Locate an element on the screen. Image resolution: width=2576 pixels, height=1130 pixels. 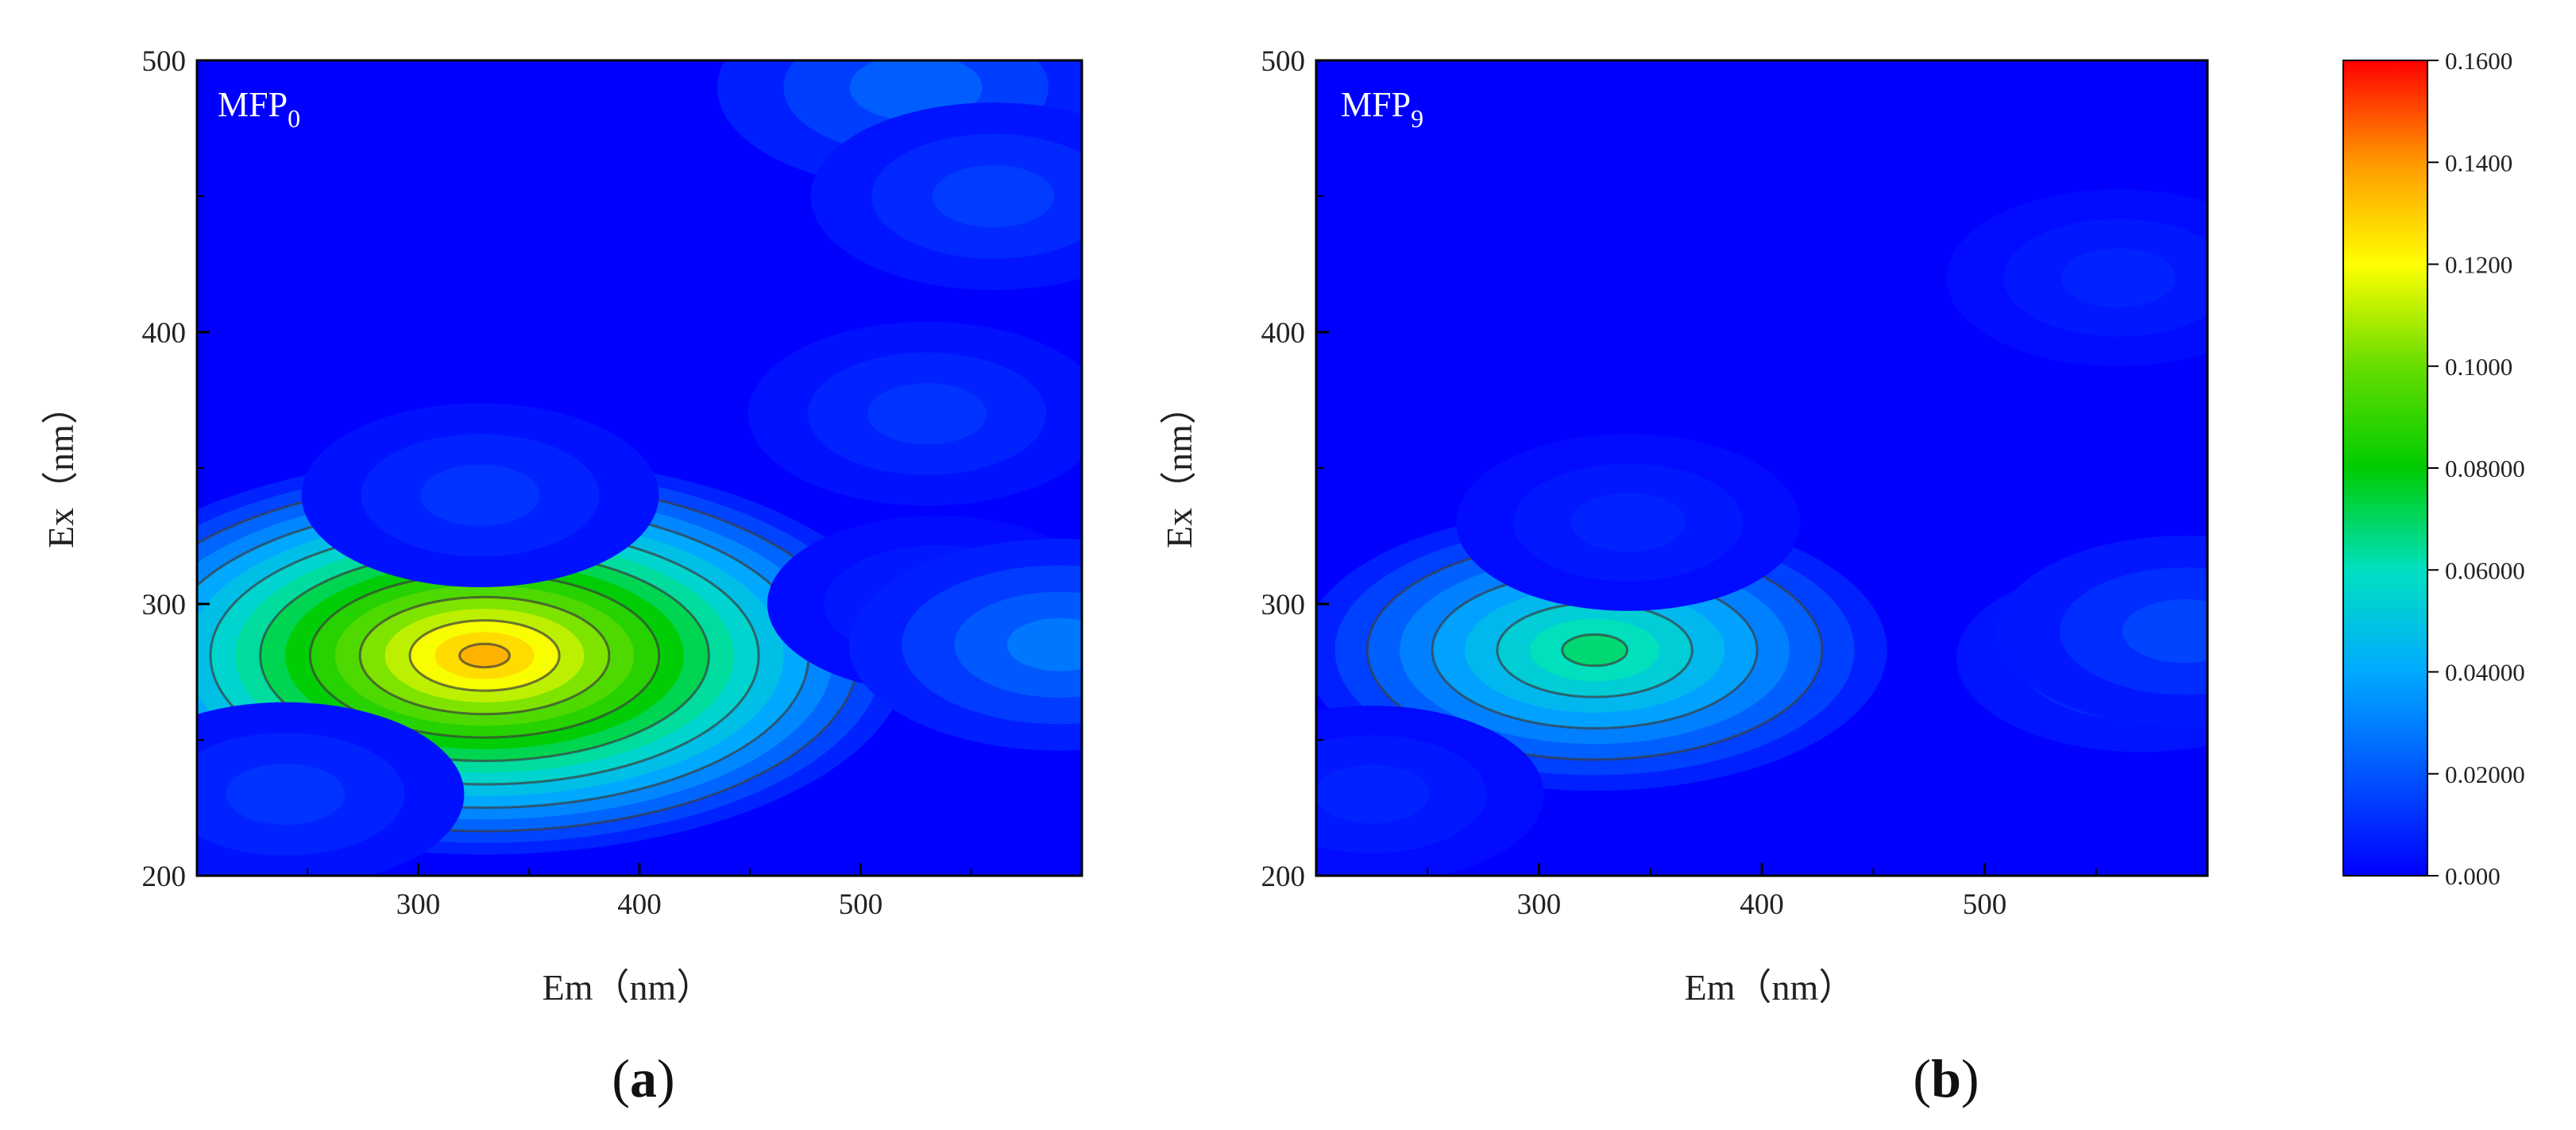
colorbar-tick-label: 0.1200 is located at coordinates (2478, 265).